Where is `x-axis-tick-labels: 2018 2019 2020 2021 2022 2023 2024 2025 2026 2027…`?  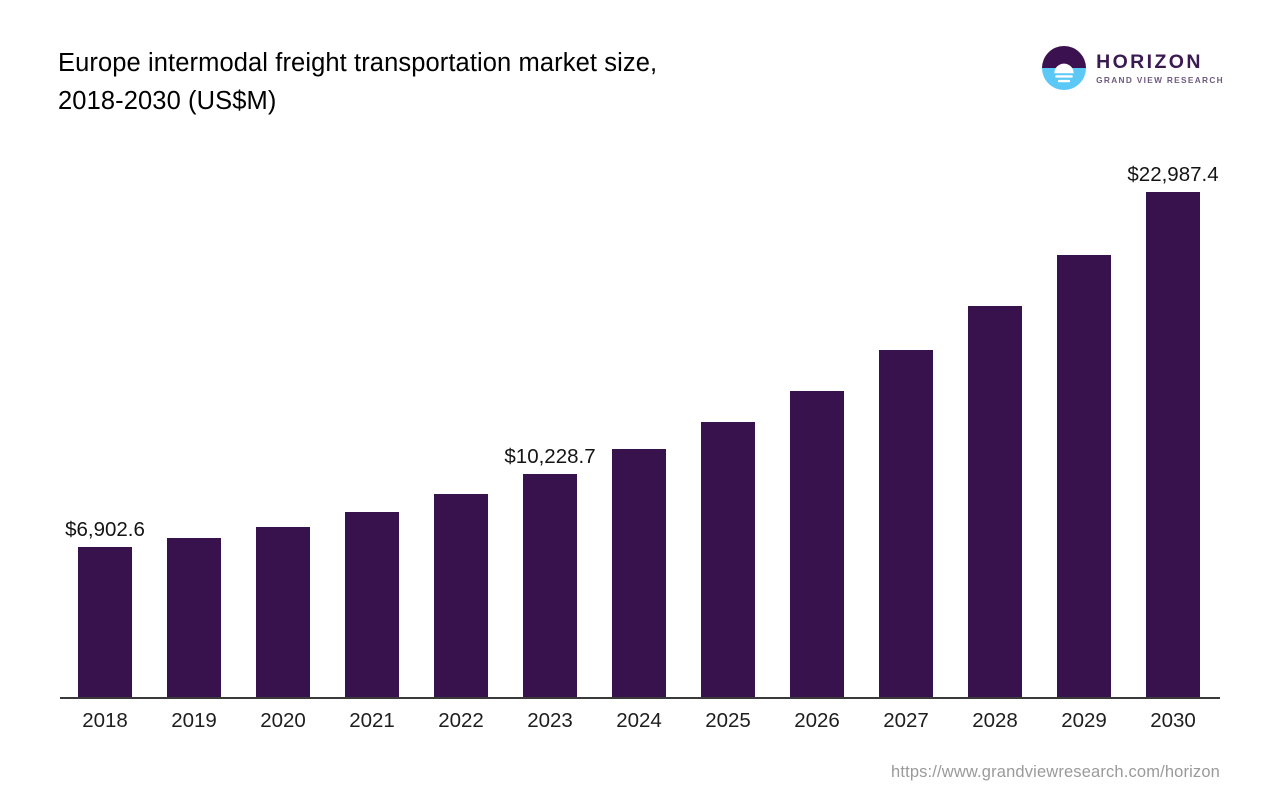
x-axis-tick-labels: 2018 2019 2020 2021 2022 2023 2024 2025 2026 2027… is located at coordinates (640, 726).